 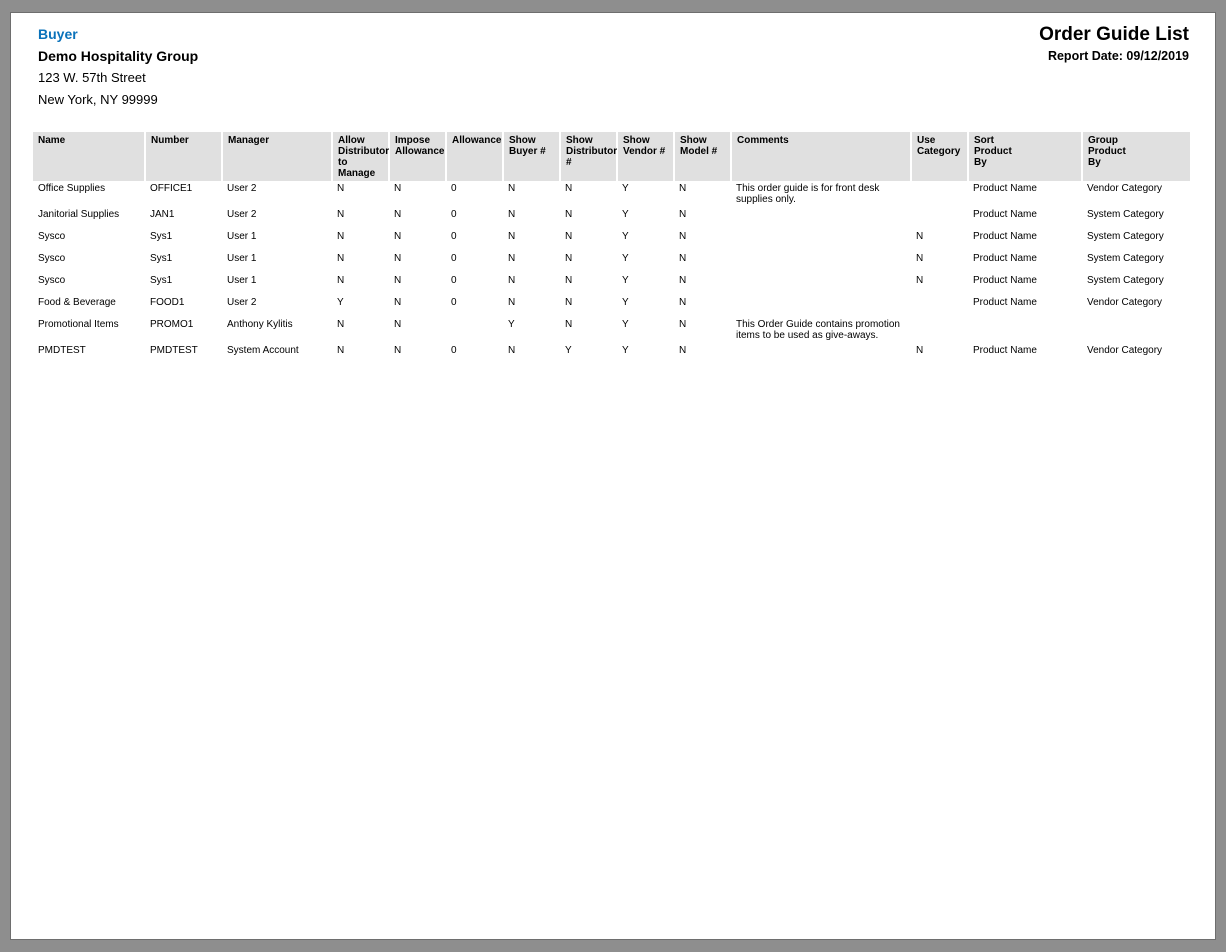 I want to click on buyer-label: Buyer, so click(x=58, y=34).